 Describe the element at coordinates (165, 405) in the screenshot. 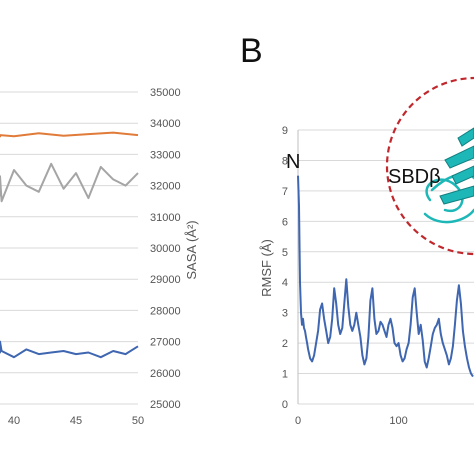

I see `sasa-right-tick: 25000` at that location.